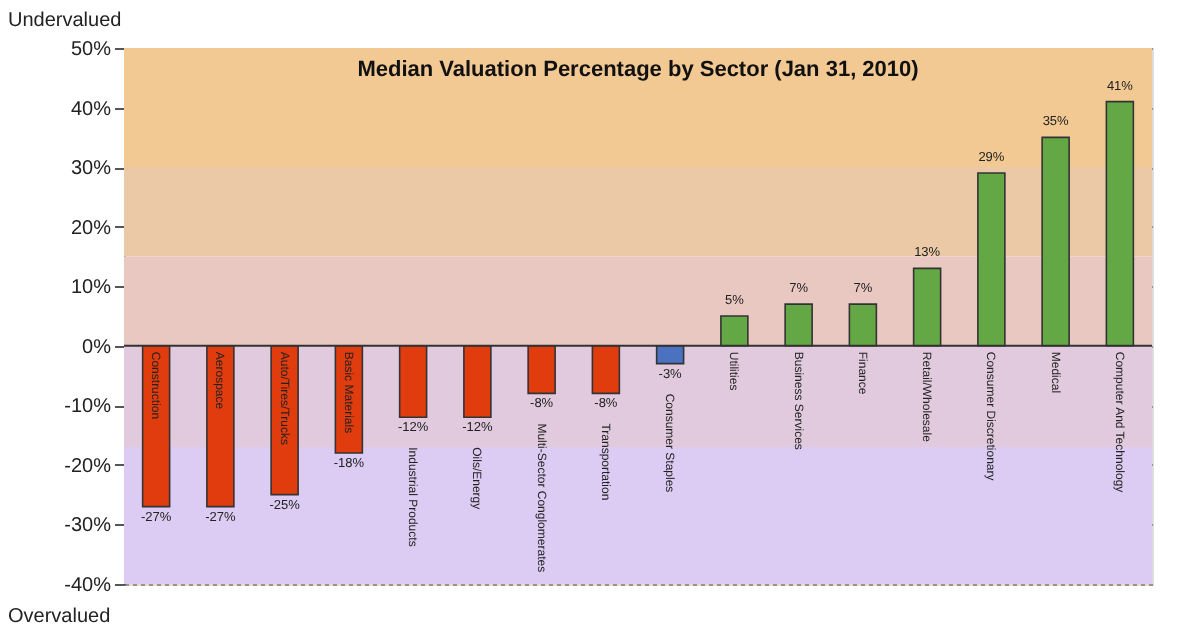 This screenshot has width=1204, height=634. What do you see at coordinates (91, 109) in the screenshot?
I see `y-tick-label: 40%` at bounding box center [91, 109].